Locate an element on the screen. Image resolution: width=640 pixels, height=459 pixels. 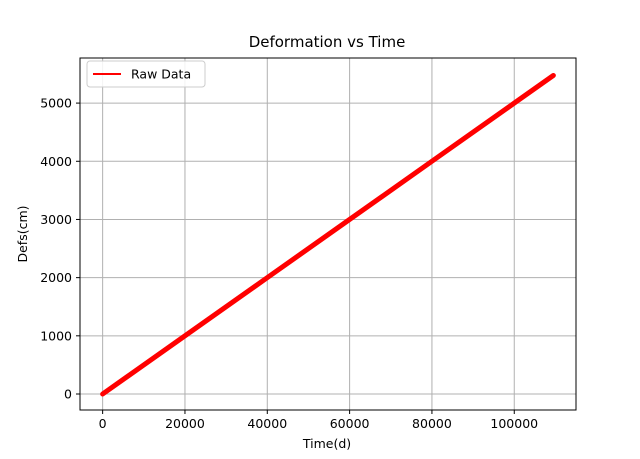
chart-title: Deformation vs Time is located at coordinates (327, 42).